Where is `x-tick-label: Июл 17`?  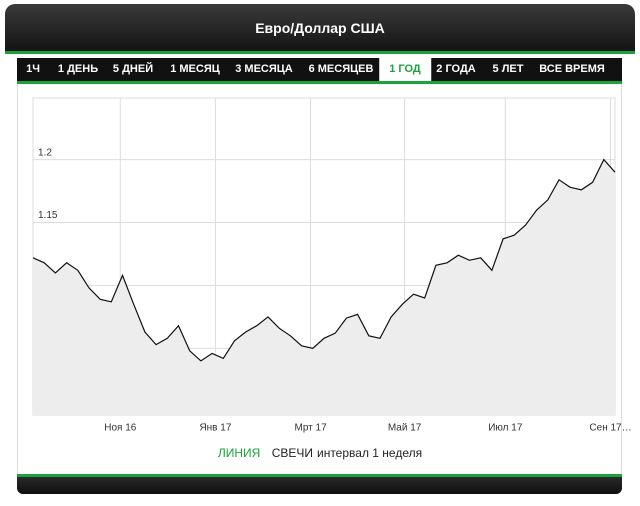 x-tick-label: Июл 17 is located at coordinates (505, 428).